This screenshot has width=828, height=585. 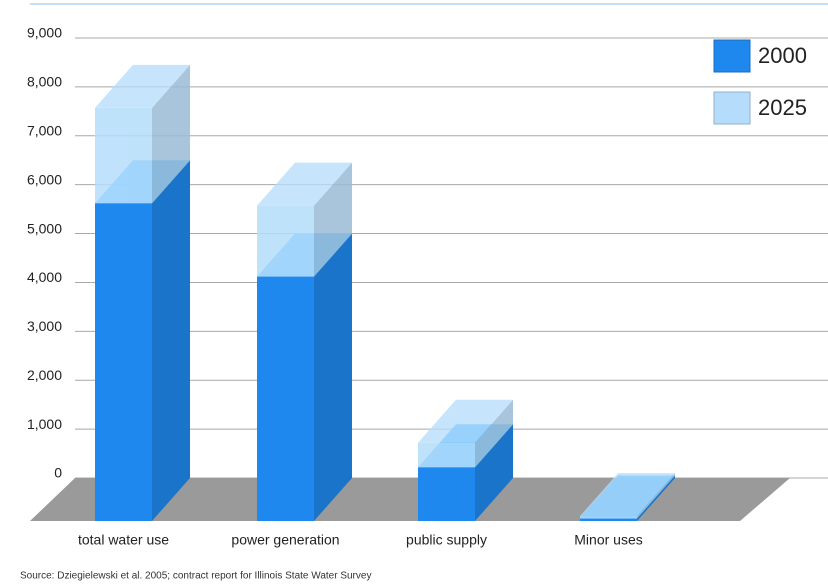 What do you see at coordinates (123, 540) in the screenshot?
I see `x-tick-label: total water use` at bounding box center [123, 540].